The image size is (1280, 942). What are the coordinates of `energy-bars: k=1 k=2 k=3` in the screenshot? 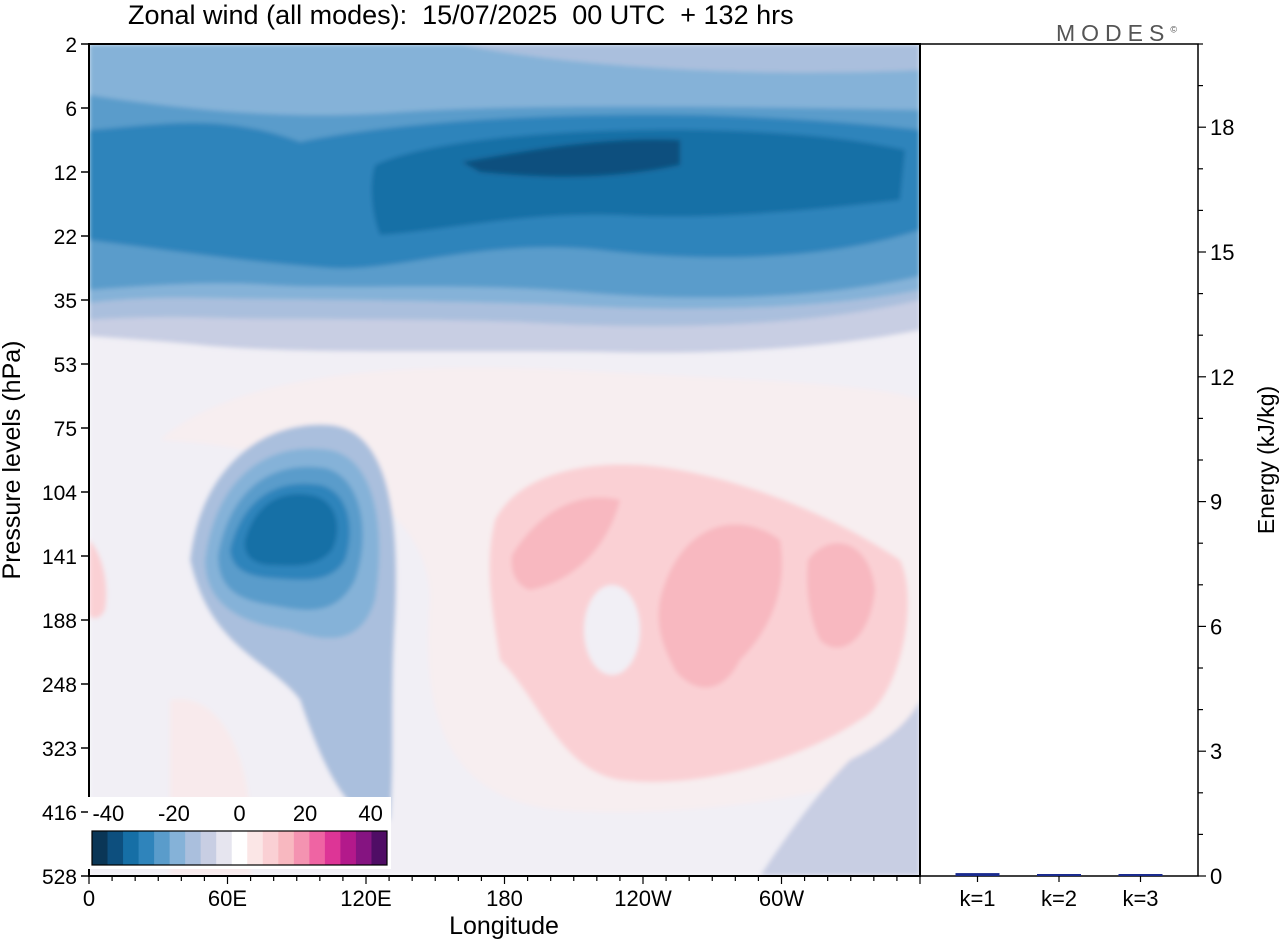 It's located at (1059, 892).